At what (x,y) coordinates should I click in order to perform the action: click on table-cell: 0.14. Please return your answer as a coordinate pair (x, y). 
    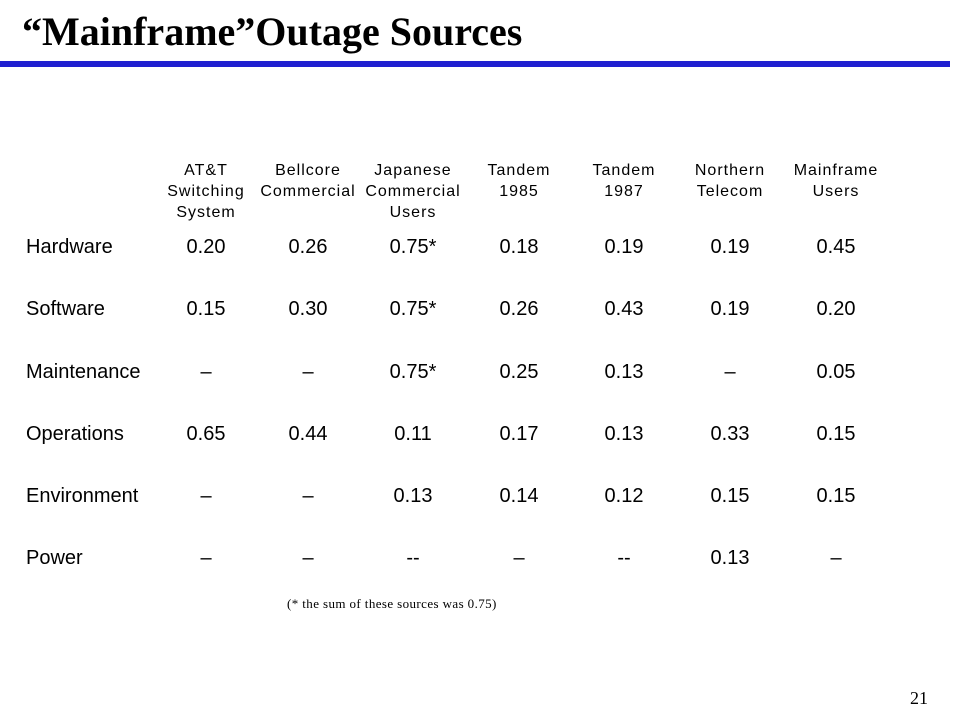
    Looking at the image, I should click on (519, 496).